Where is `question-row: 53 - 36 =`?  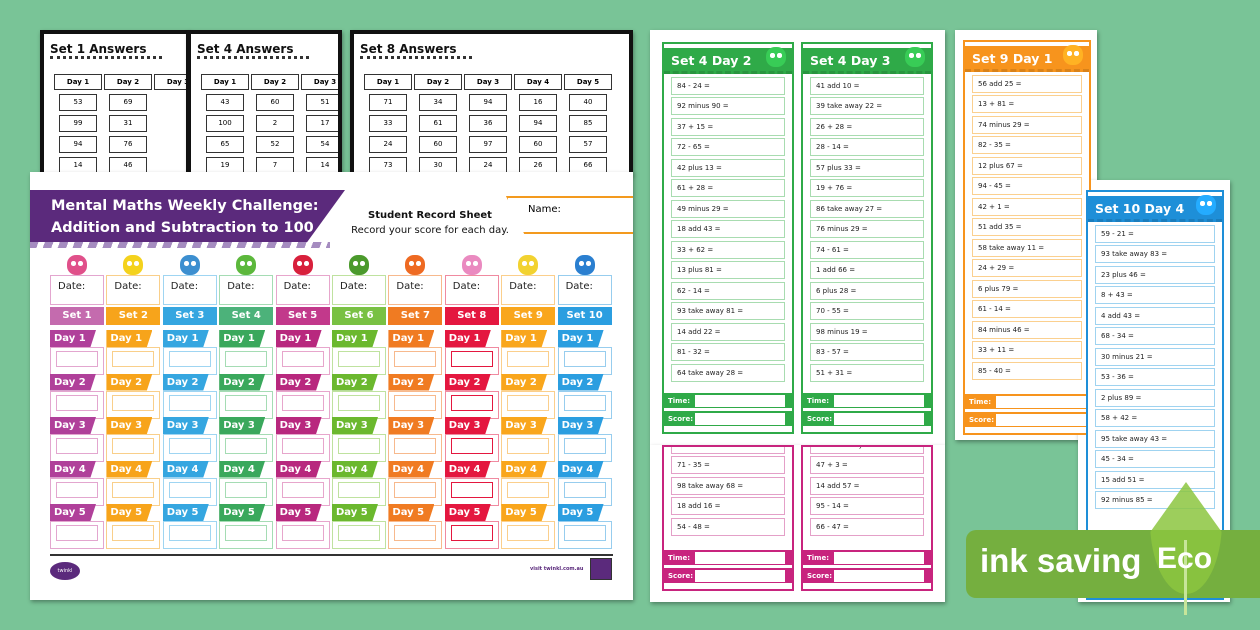 question-row: 53 - 36 = is located at coordinates (1155, 377).